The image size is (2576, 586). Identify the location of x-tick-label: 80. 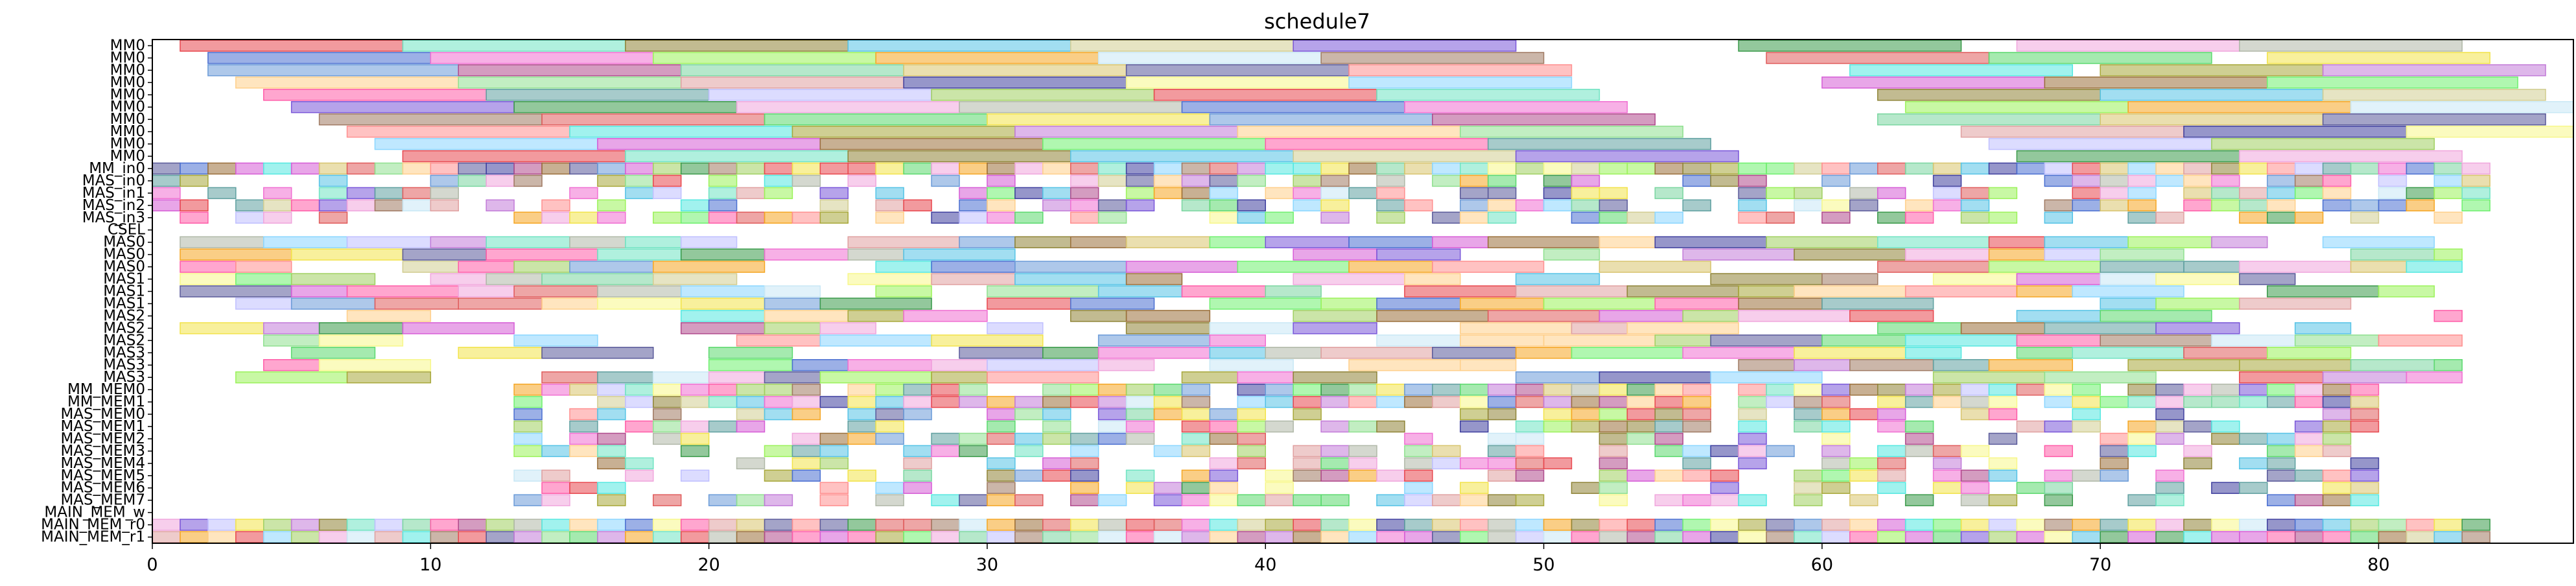
(2378, 565).